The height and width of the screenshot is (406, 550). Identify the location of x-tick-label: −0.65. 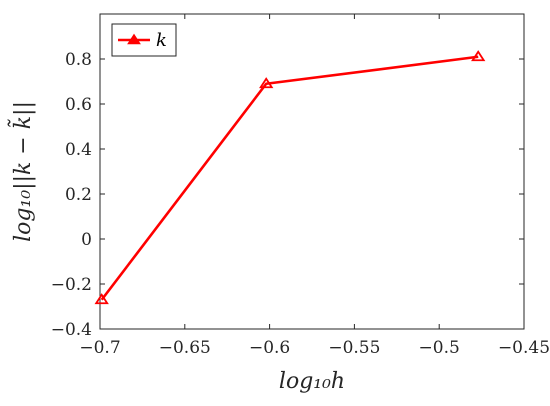
(185, 348).